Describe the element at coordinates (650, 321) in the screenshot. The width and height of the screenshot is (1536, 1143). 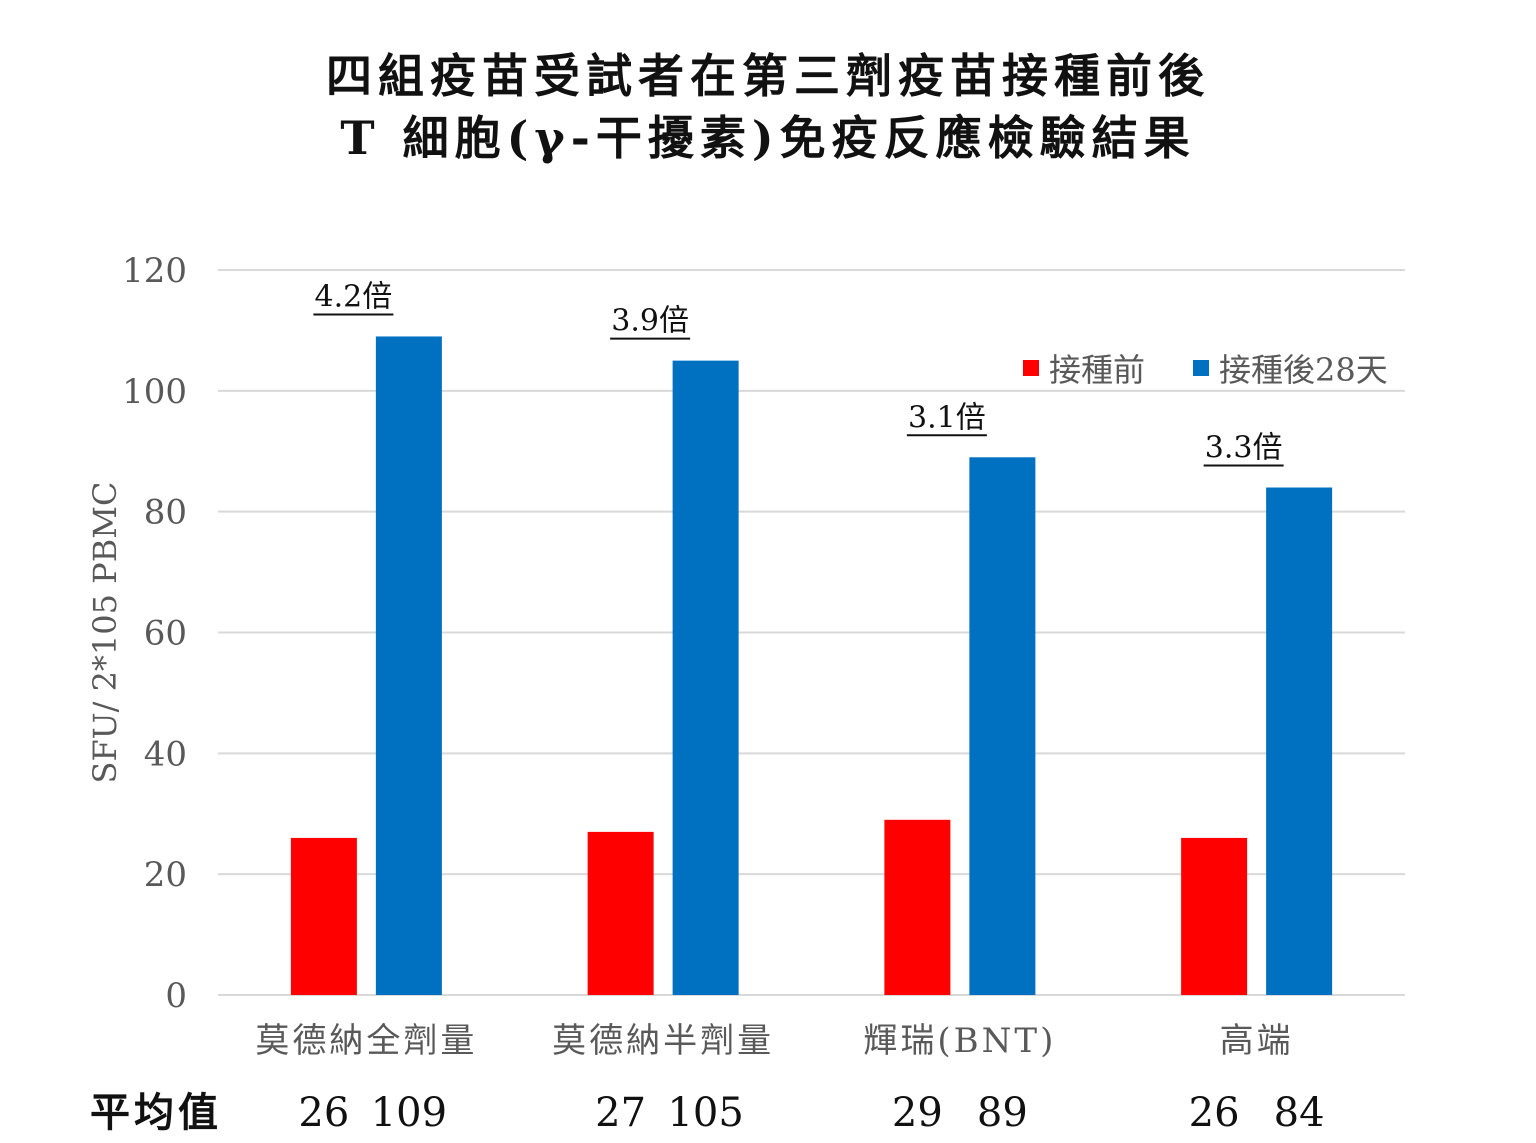
I see `fold-change-label: 3.9倍` at that location.